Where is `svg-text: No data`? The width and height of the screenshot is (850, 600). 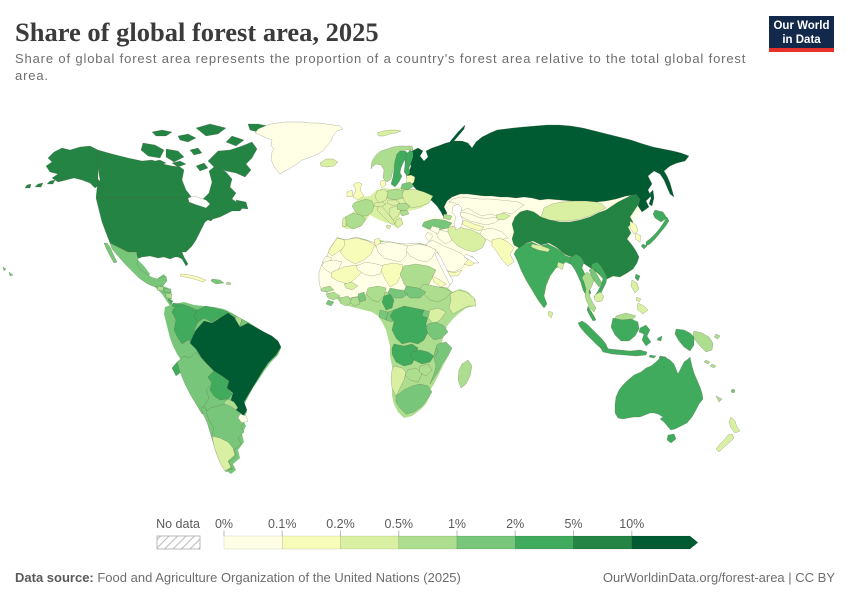 svg-text: No data is located at coordinates (178, 524).